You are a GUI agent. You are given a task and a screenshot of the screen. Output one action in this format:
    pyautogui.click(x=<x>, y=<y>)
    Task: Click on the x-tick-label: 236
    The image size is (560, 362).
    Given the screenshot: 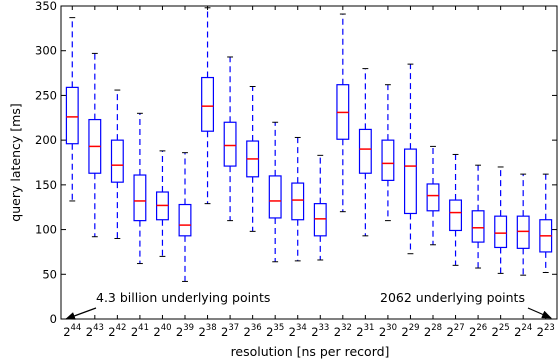 What is the action you would take?
    pyautogui.click(x=253, y=331)
    